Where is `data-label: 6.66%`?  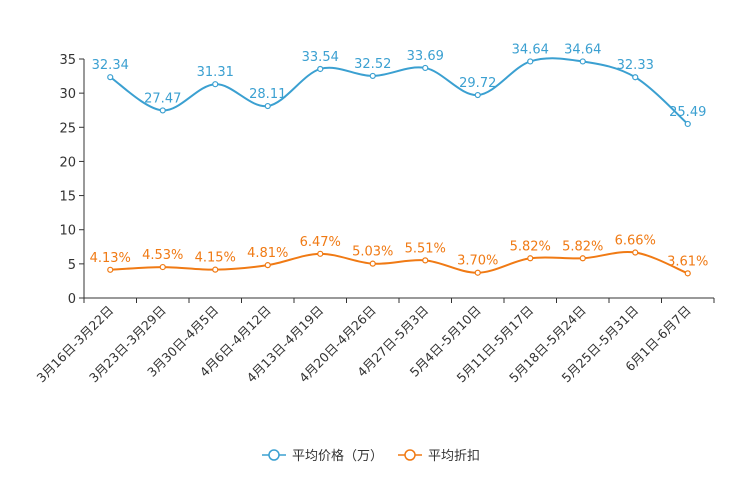 data-label: 6.66% is located at coordinates (635, 241).